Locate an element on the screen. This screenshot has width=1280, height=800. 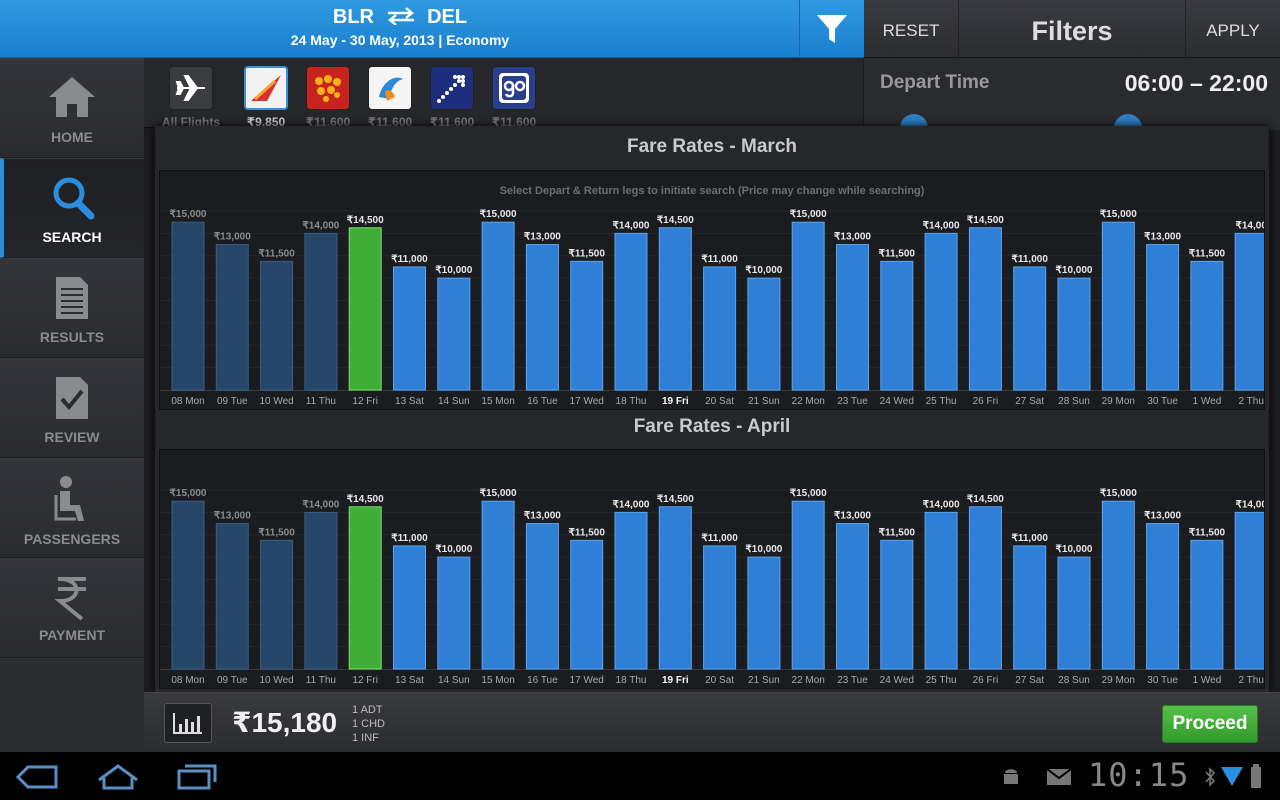
sidebar-item-results: RESULTS is located at coordinates (72, 308).